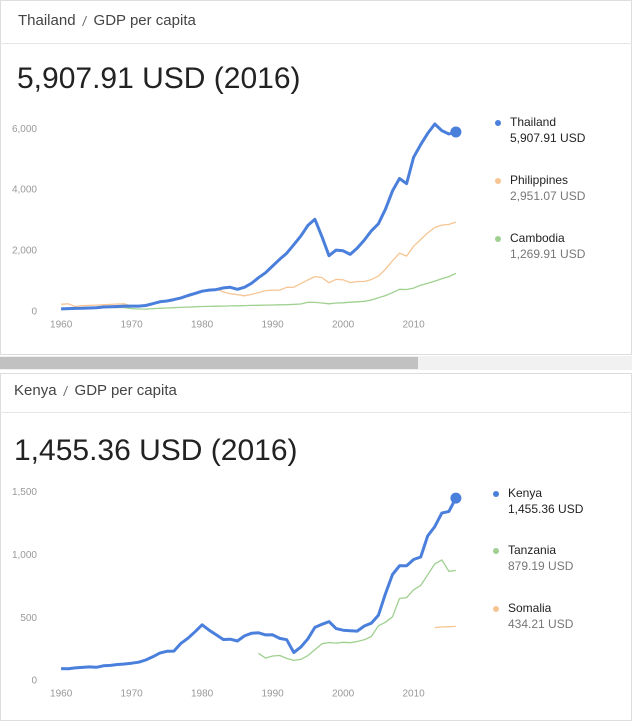 Image resolution: width=632 pixels, height=721 pixels. Describe the element at coordinates (539, 180) in the screenshot. I see `legend-name: Philippines` at that location.